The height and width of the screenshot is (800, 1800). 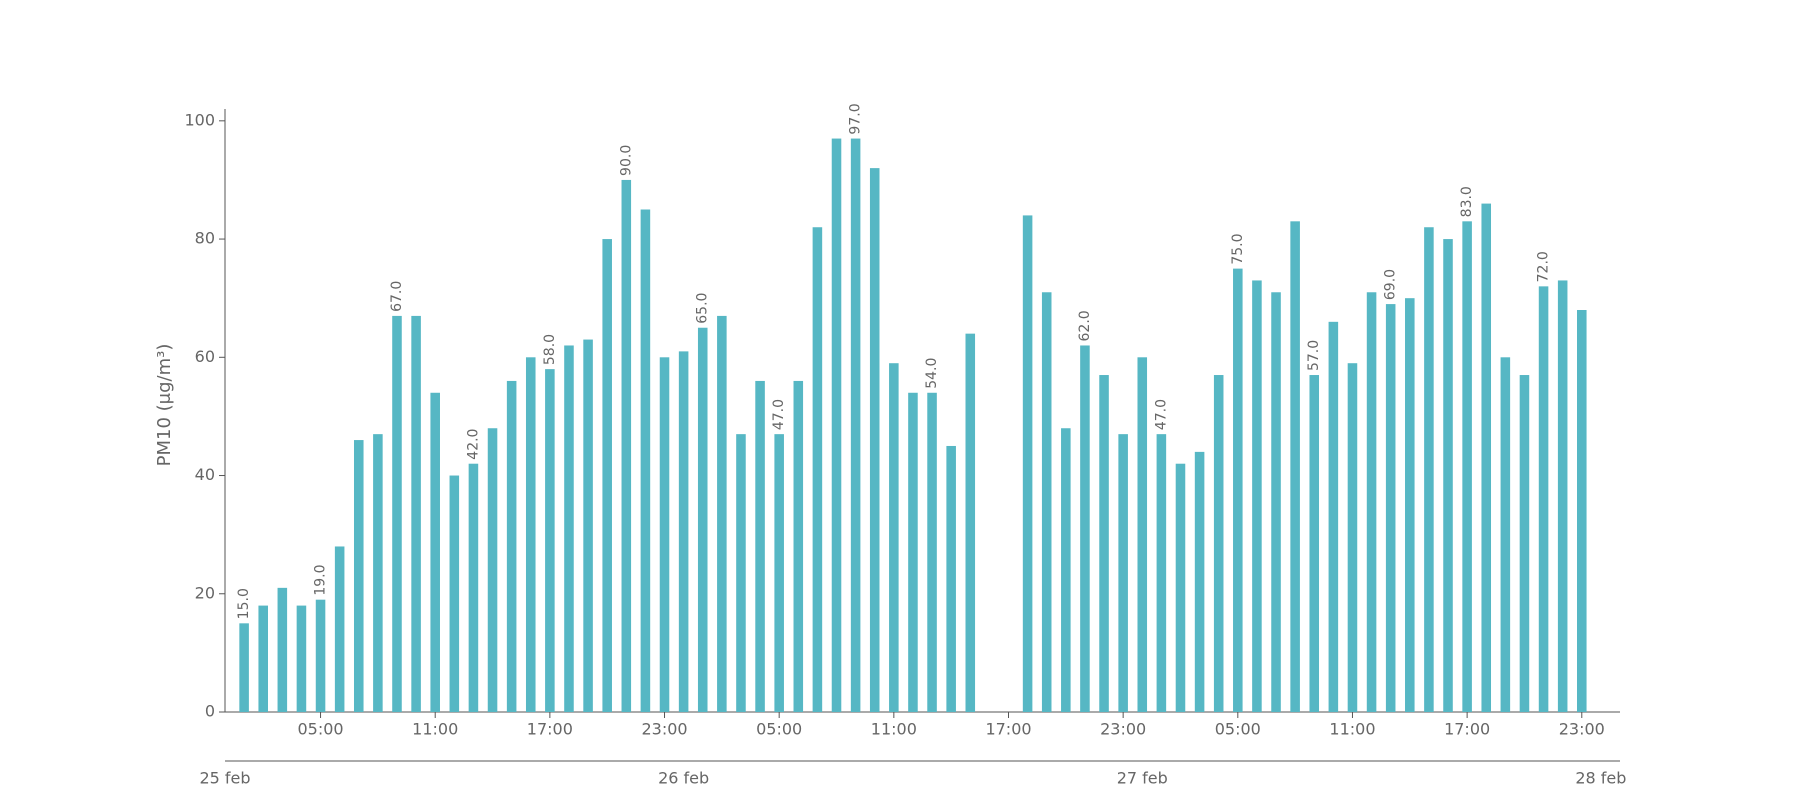 I want to click on value-label: 72.0, so click(x=1544, y=266).